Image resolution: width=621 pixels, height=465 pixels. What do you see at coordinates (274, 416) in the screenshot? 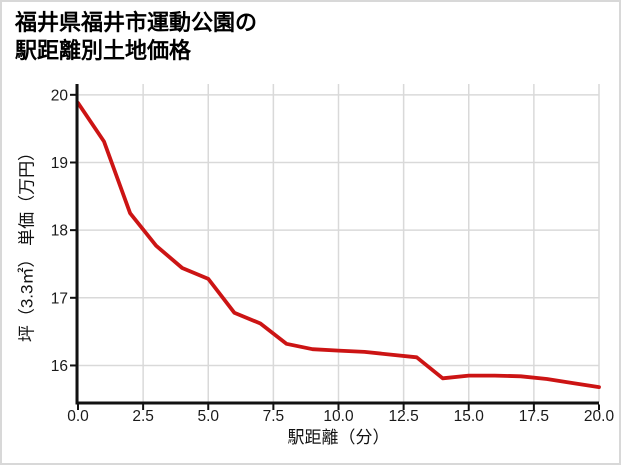
I see `x-tick-label: 7.5` at bounding box center [274, 416].